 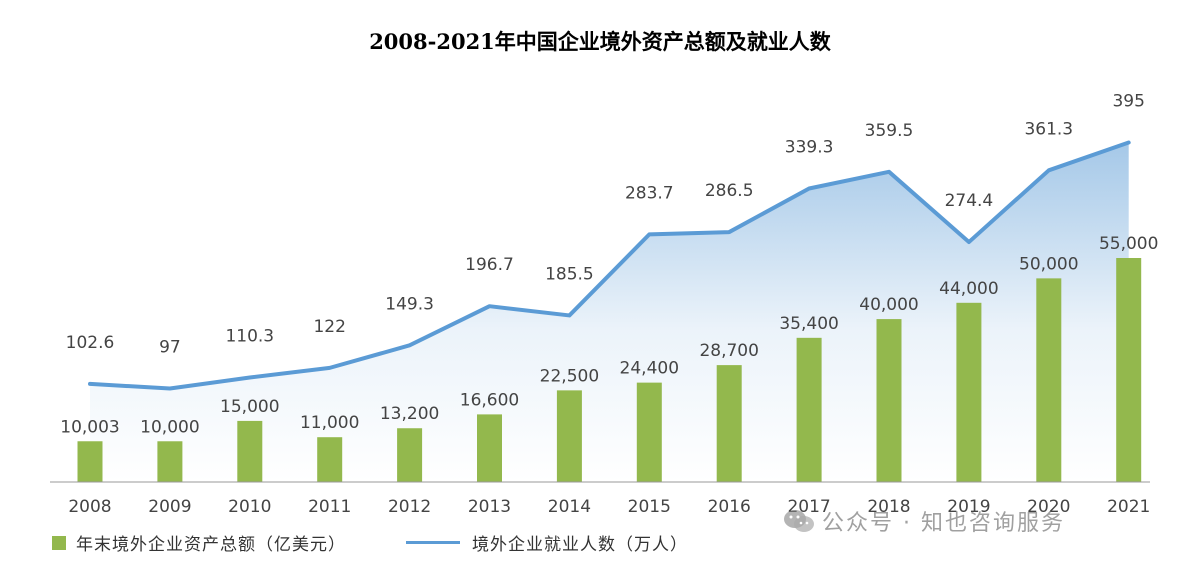 I want to click on bar-2012, so click(x=410, y=455).